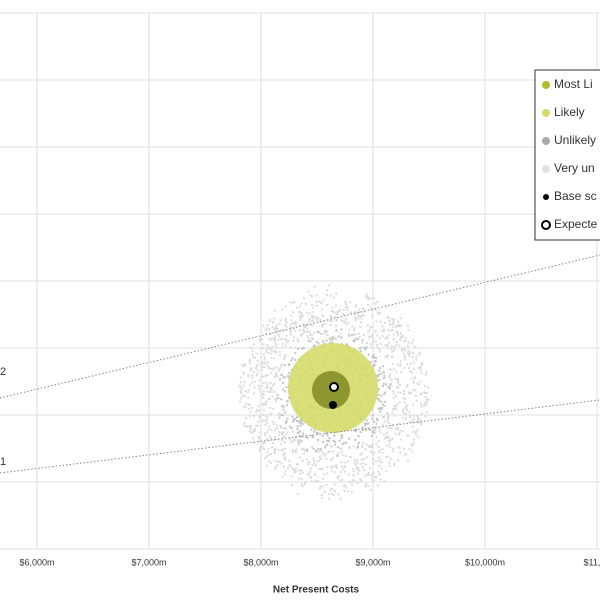 This screenshot has height=600, width=600. What do you see at coordinates (316, 590) in the screenshot?
I see `x-axis-label: Net Present Costs` at bounding box center [316, 590].